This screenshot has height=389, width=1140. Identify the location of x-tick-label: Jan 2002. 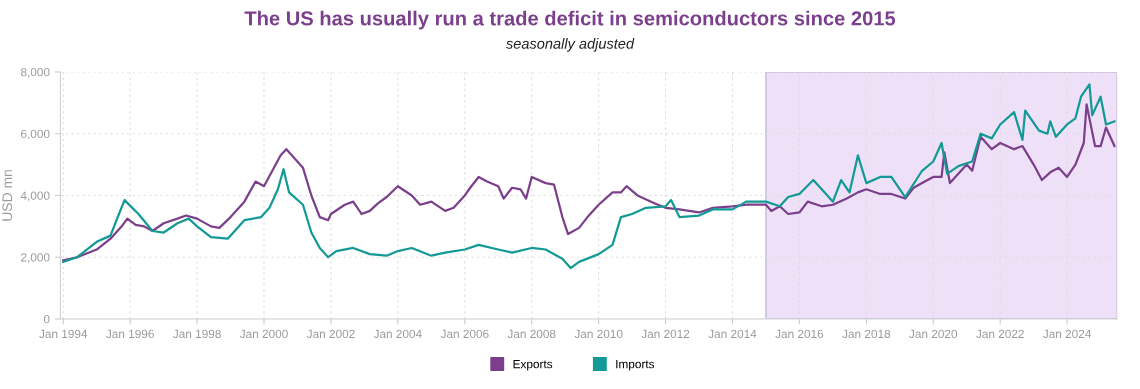
(330, 334).